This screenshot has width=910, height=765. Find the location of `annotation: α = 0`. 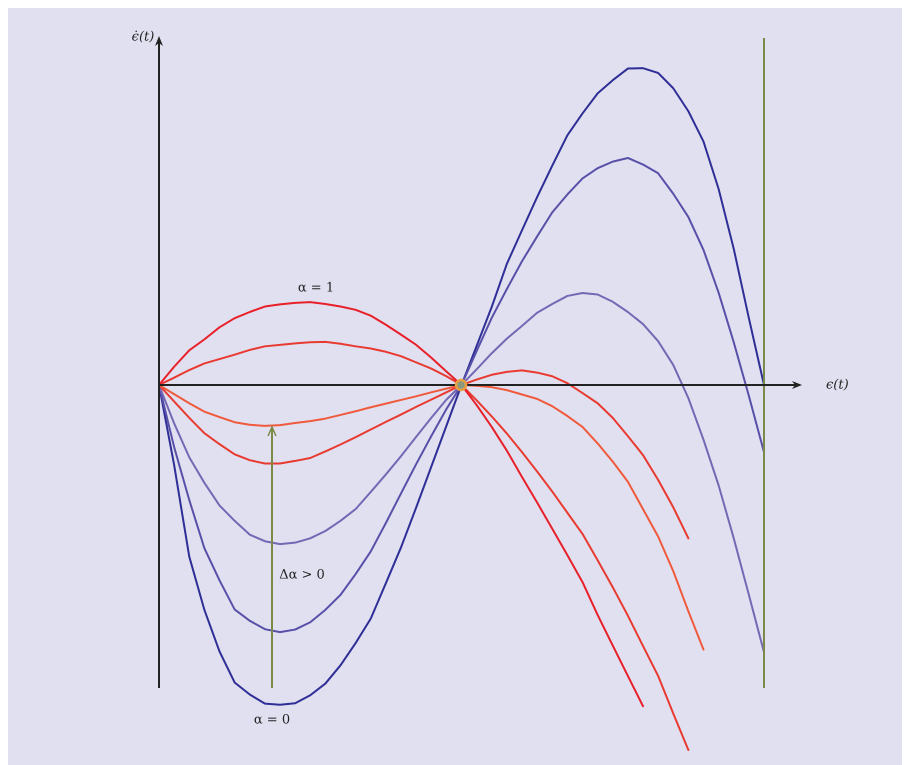

annotation: α = 0 is located at coordinates (272, 720).